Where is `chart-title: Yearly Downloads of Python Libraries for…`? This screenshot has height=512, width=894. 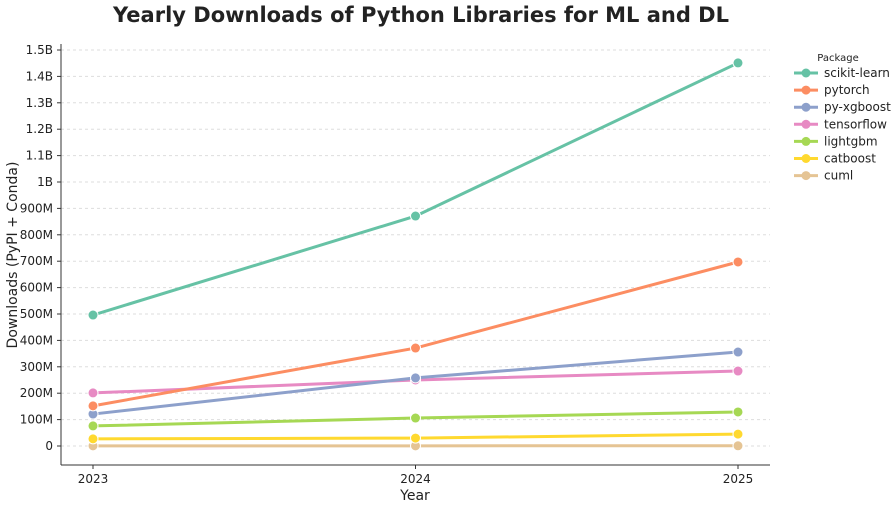
chart-title: Yearly Downloads of Python Libraries for… is located at coordinates (420, 15).